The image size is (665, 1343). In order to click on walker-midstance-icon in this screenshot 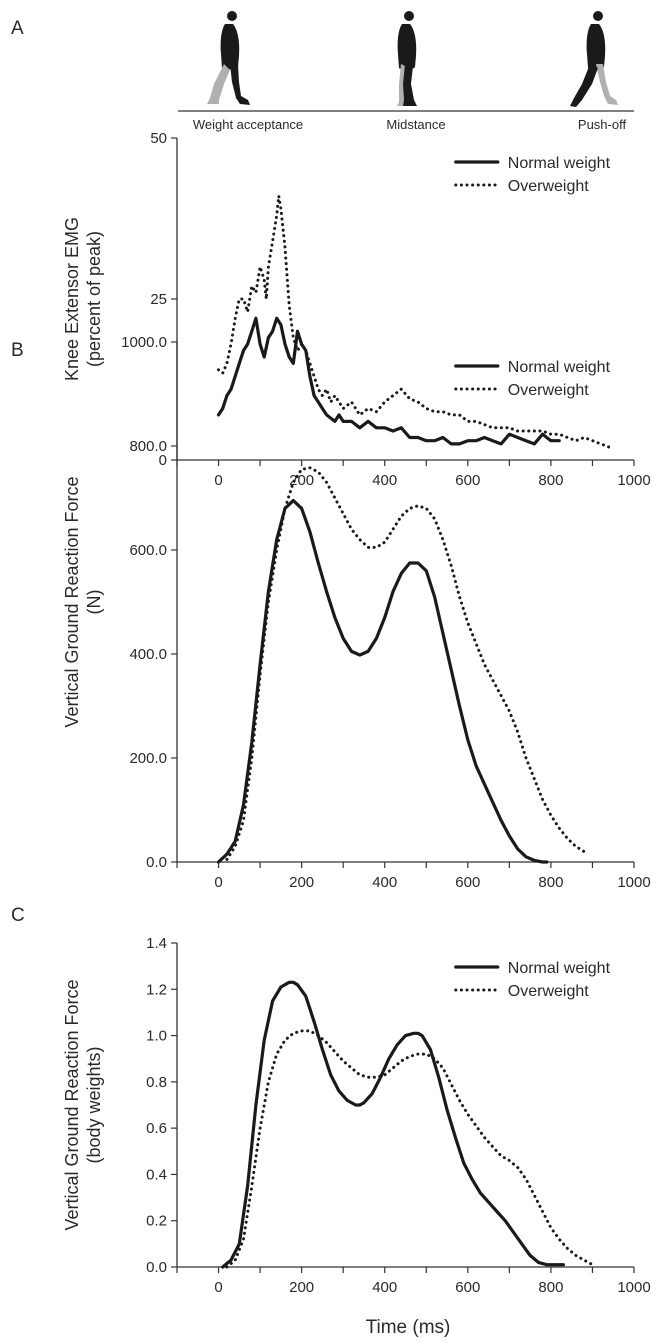, I will do `click(407, 58)`.